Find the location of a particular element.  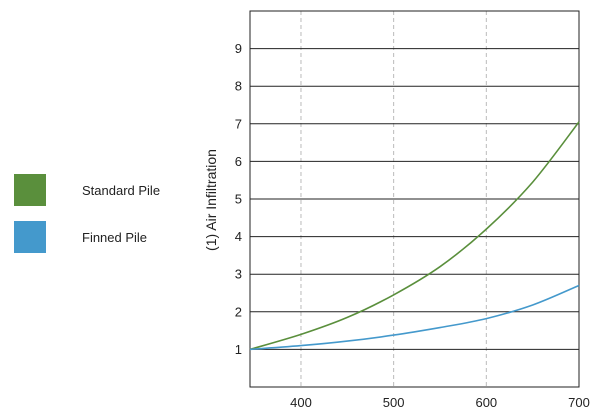

y-tick-label-6: 6 is located at coordinates (238, 161).